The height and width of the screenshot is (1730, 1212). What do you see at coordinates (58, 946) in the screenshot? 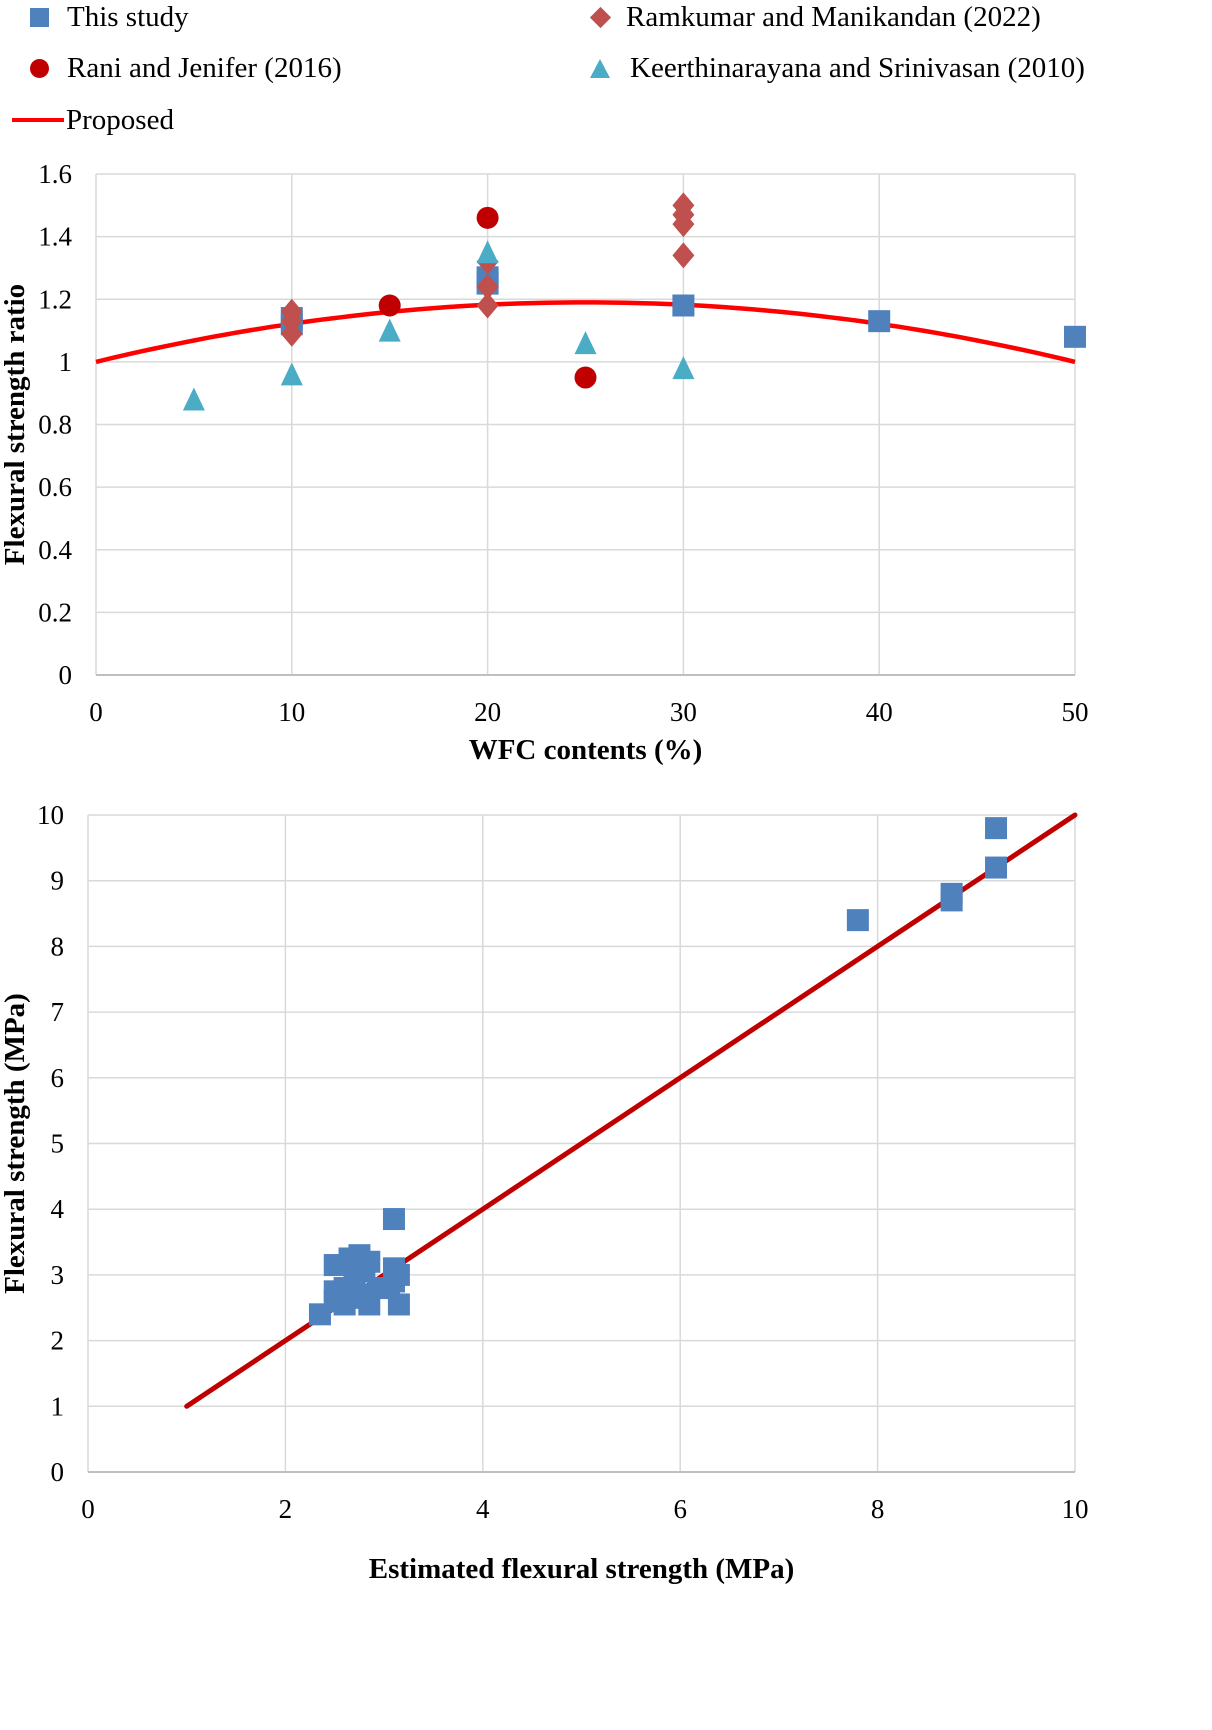
I see `y-tick-label: 8` at bounding box center [58, 946].